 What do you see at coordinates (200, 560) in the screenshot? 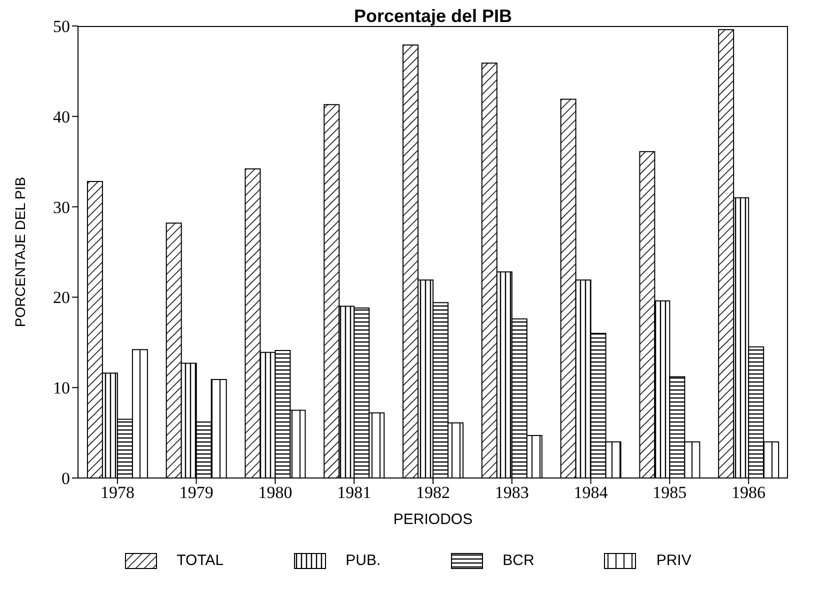
I see `legend-label: TOTAL` at bounding box center [200, 560].